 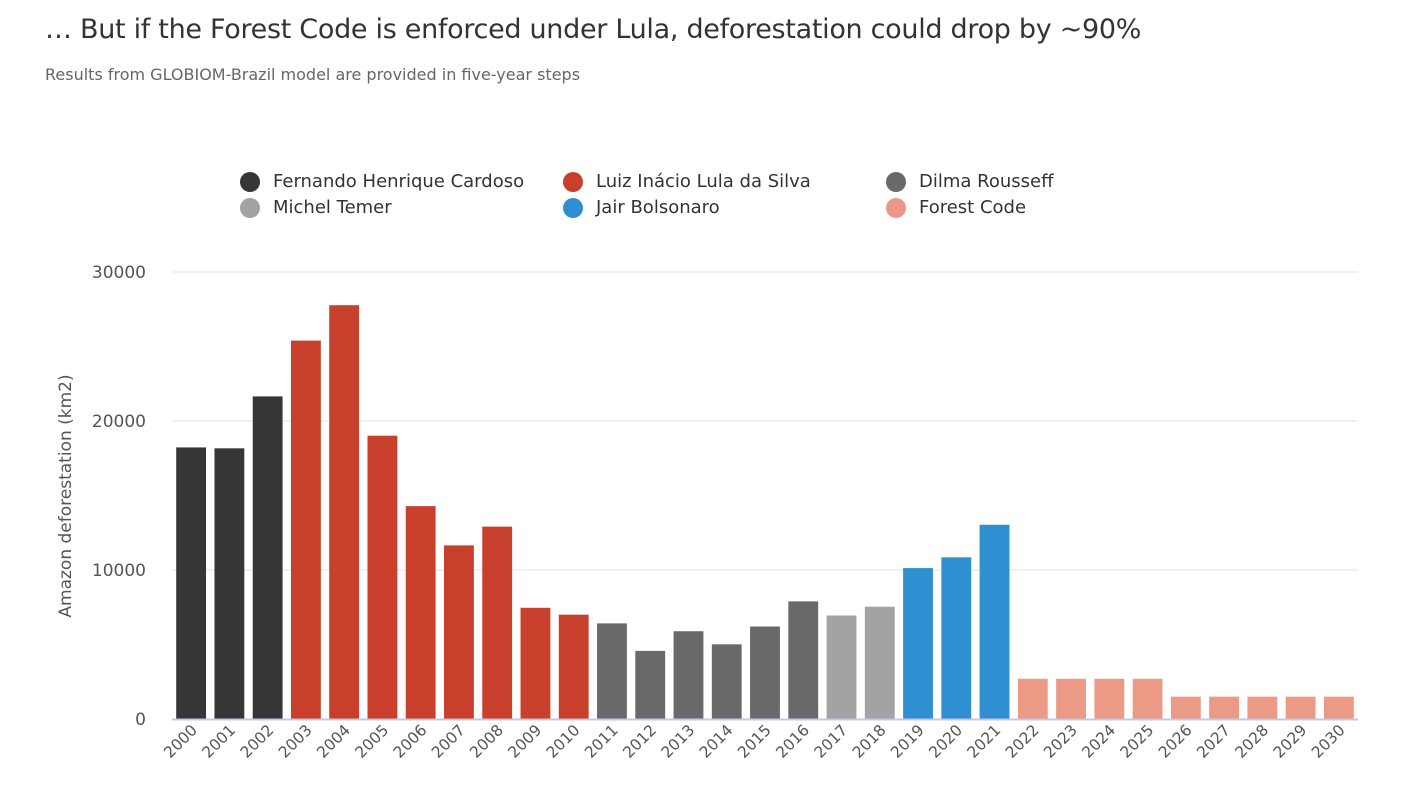 I want to click on bar-2015, so click(x=765, y=672).